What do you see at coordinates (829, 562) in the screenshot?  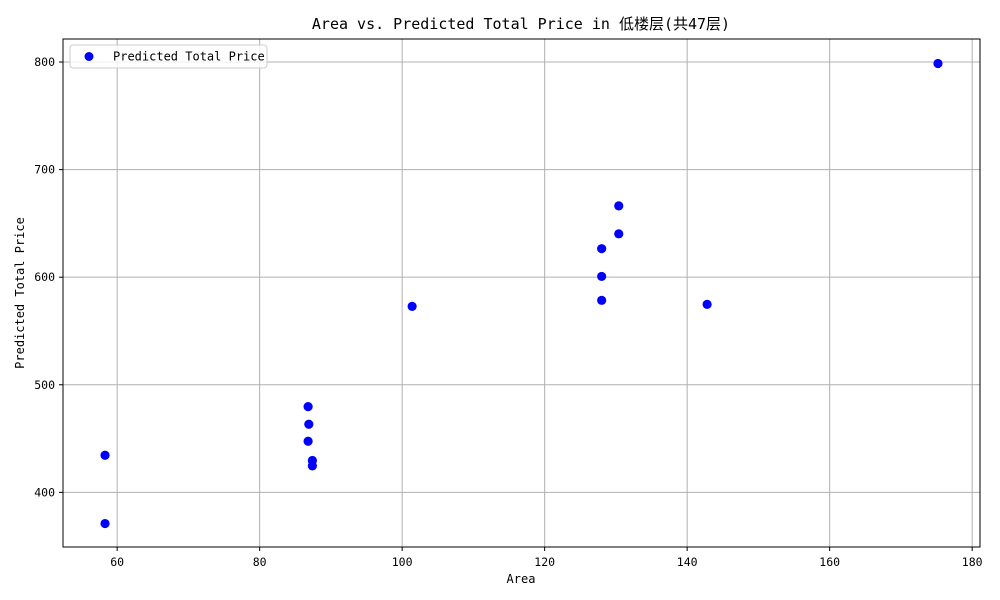 I see `x-tick-label: 160` at bounding box center [829, 562].